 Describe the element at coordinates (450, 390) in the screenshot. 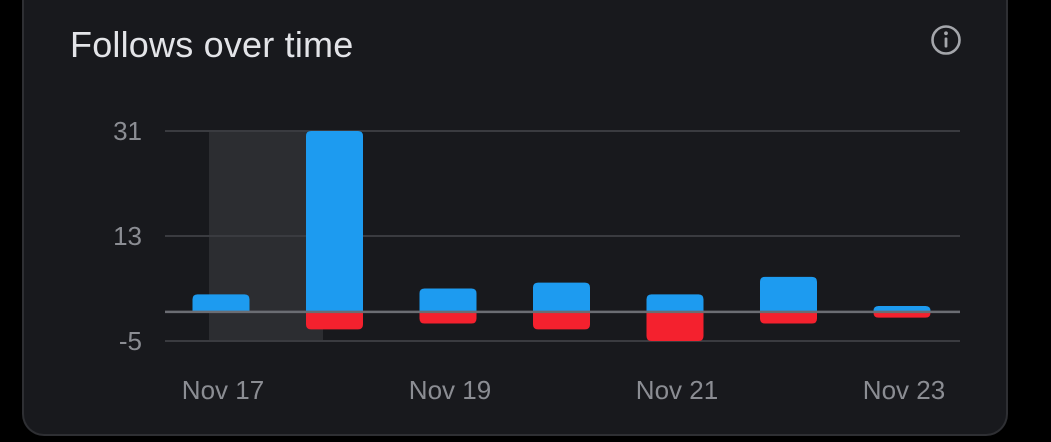

I see `x-tick-label: Nov 19` at that location.